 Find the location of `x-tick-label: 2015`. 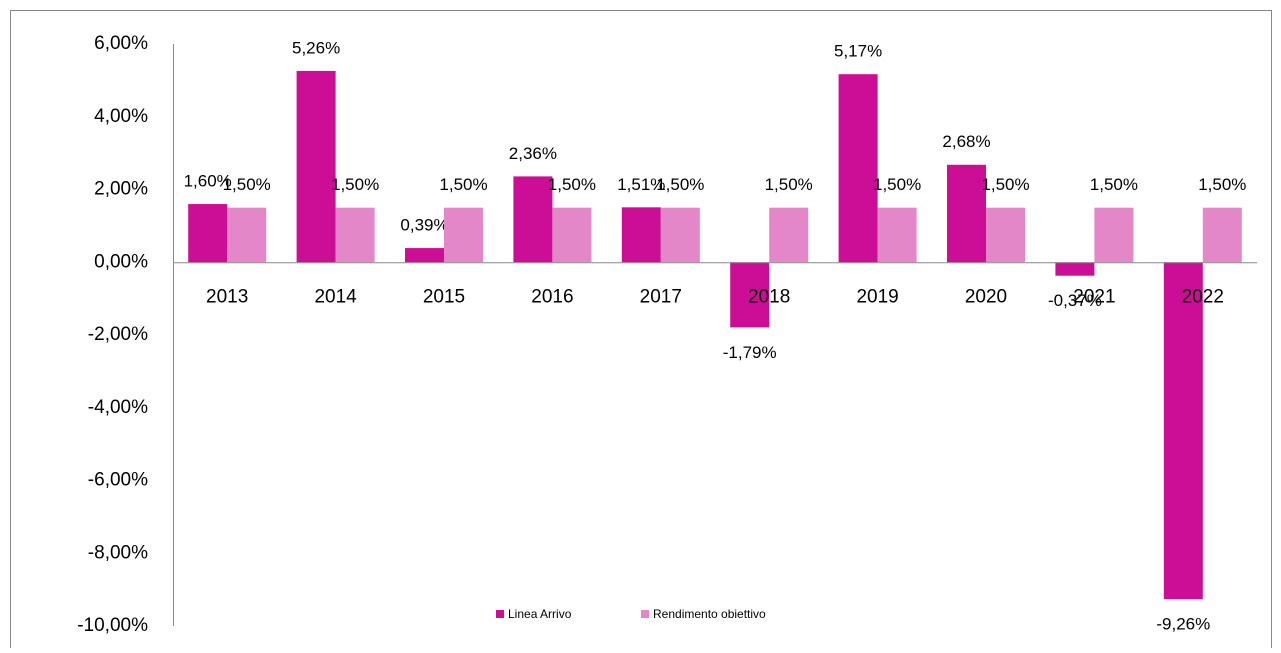

x-tick-label: 2015 is located at coordinates (444, 296).